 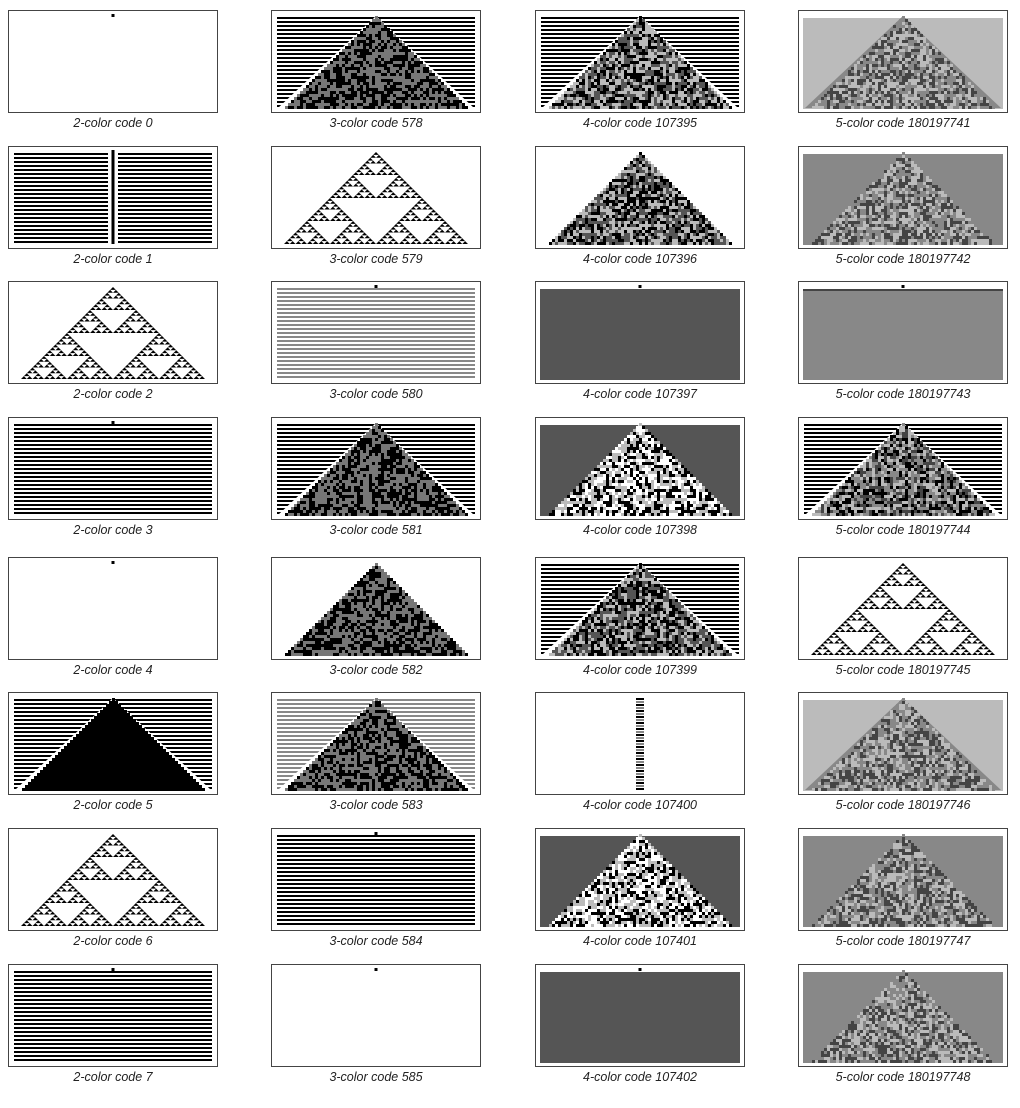 What do you see at coordinates (376, 941) in the screenshot?
I see `automaton-caption: 3-color code 584` at bounding box center [376, 941].